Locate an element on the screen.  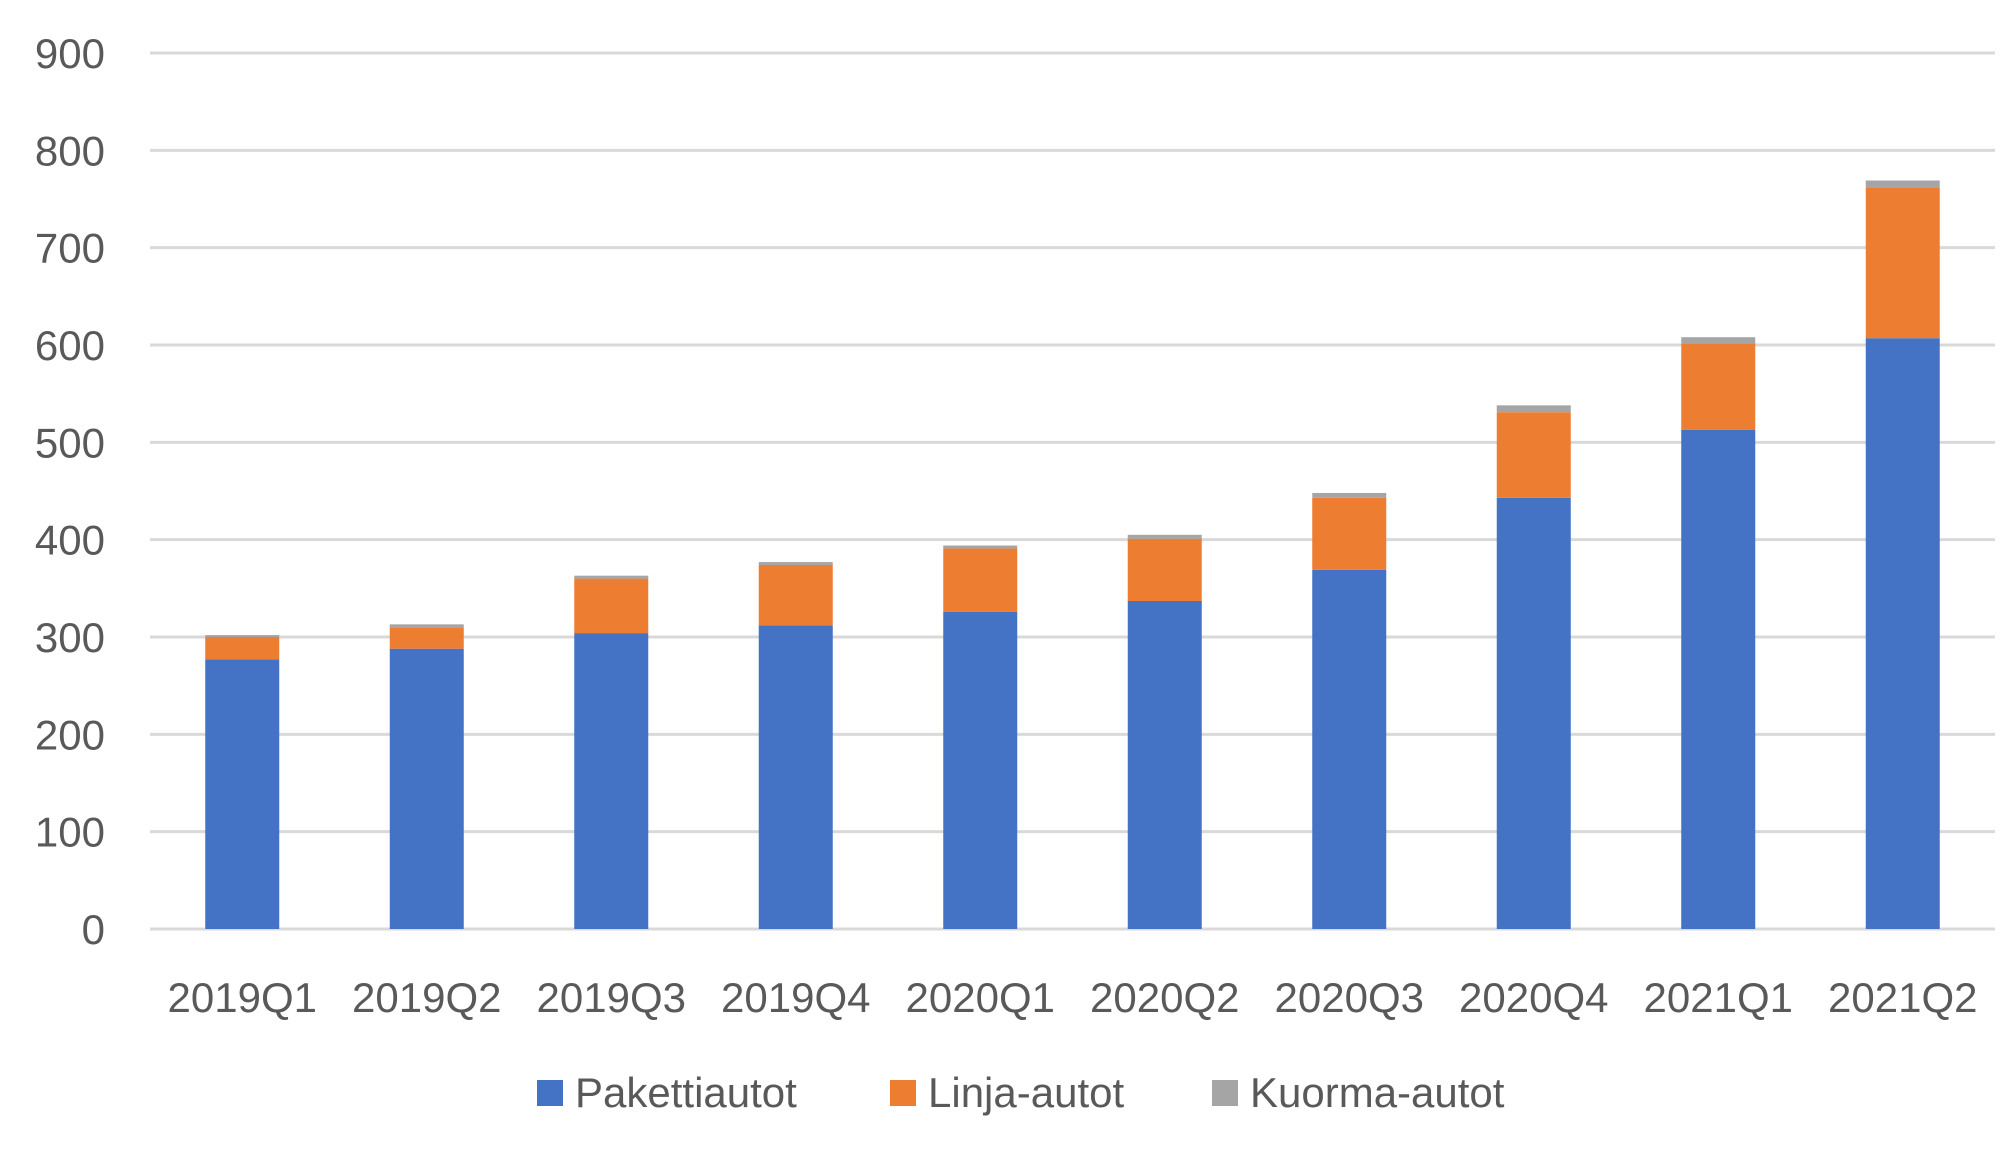
y-tick-label: 0 is located at coordinates (93, 929).